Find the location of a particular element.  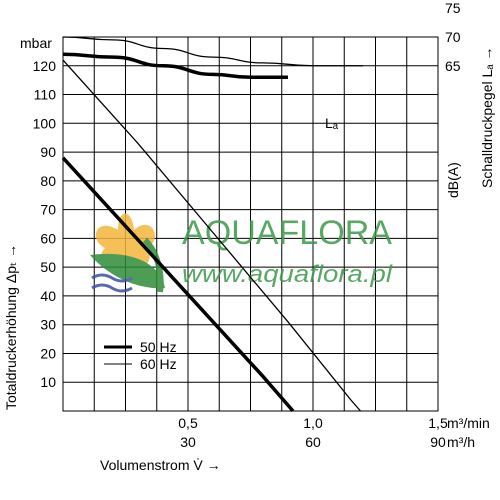

logo-leaf-icon is located at coordinates (127, 271).